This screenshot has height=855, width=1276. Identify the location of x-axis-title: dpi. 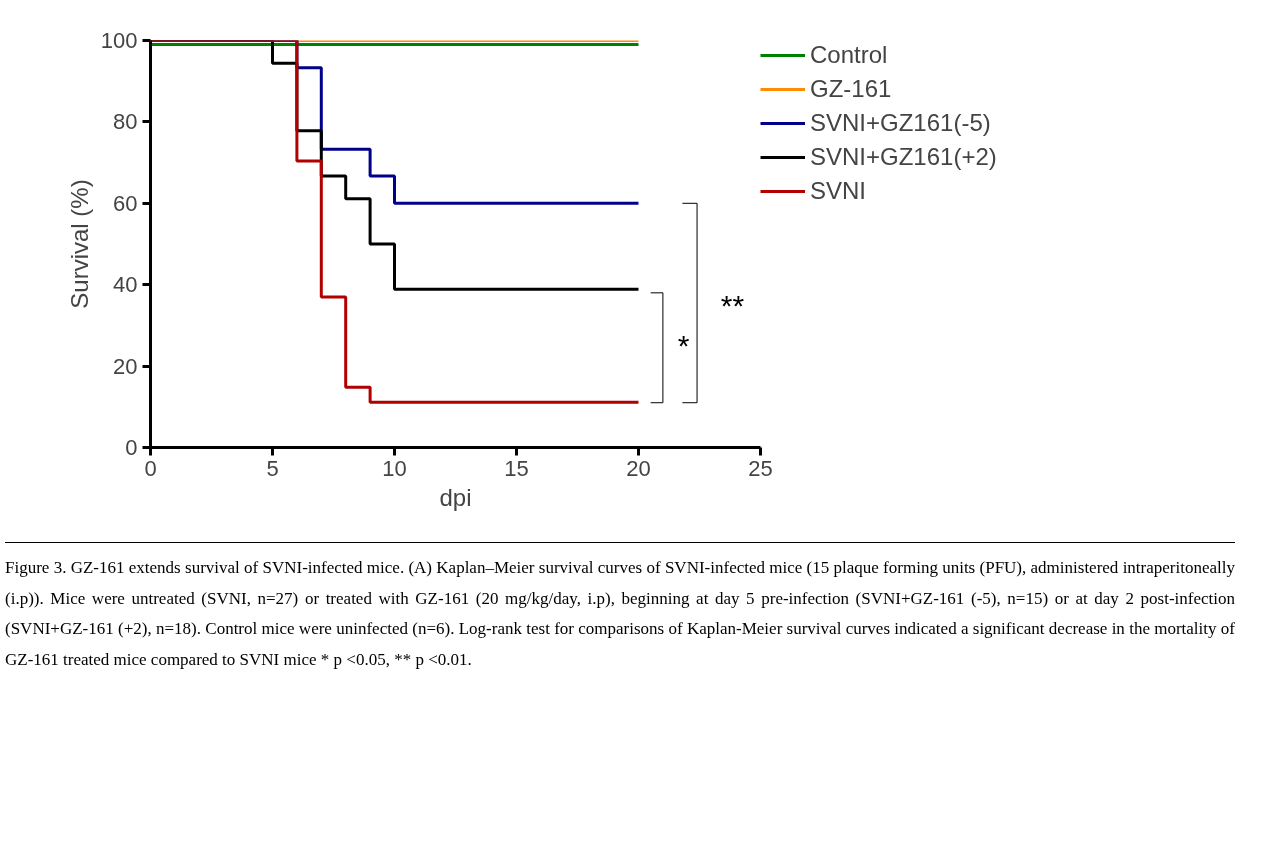
(455, 497).